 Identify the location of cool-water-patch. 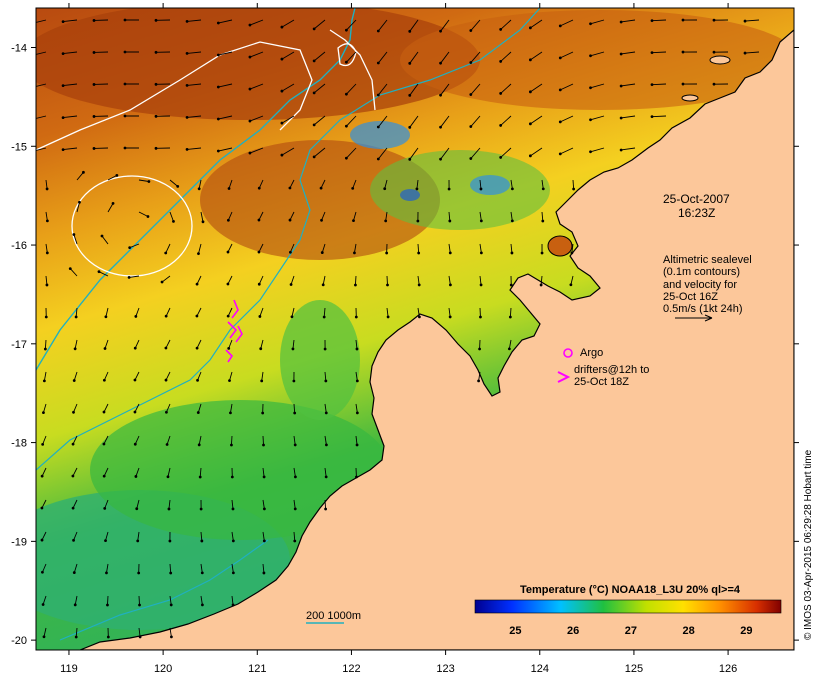
(460, 190).